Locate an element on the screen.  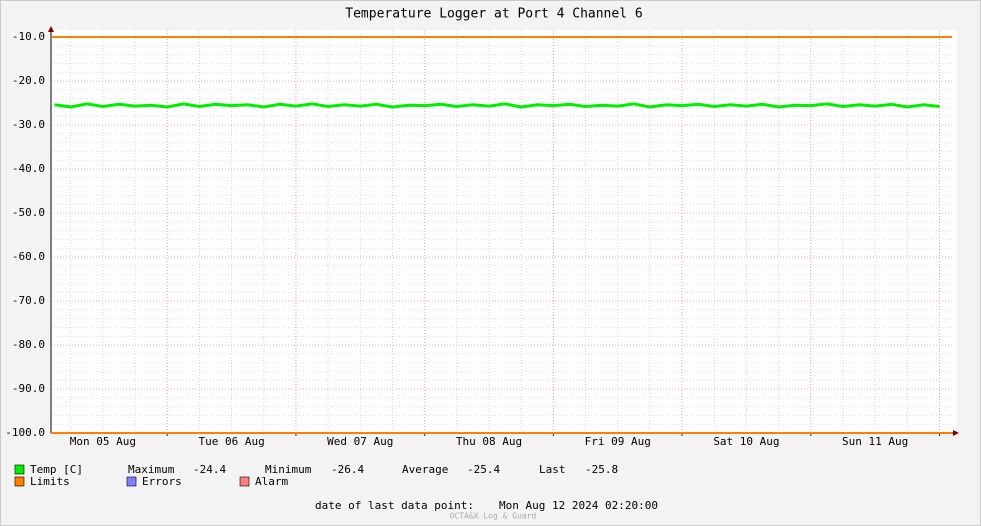
y-tick-label: -50.0 is located at coordinates (28, 212).